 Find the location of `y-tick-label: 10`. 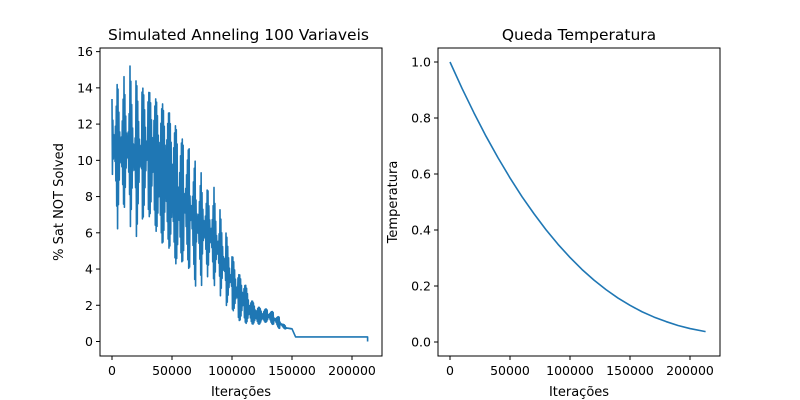

y-tick-label: 10 is located at coordinates (85, 160).